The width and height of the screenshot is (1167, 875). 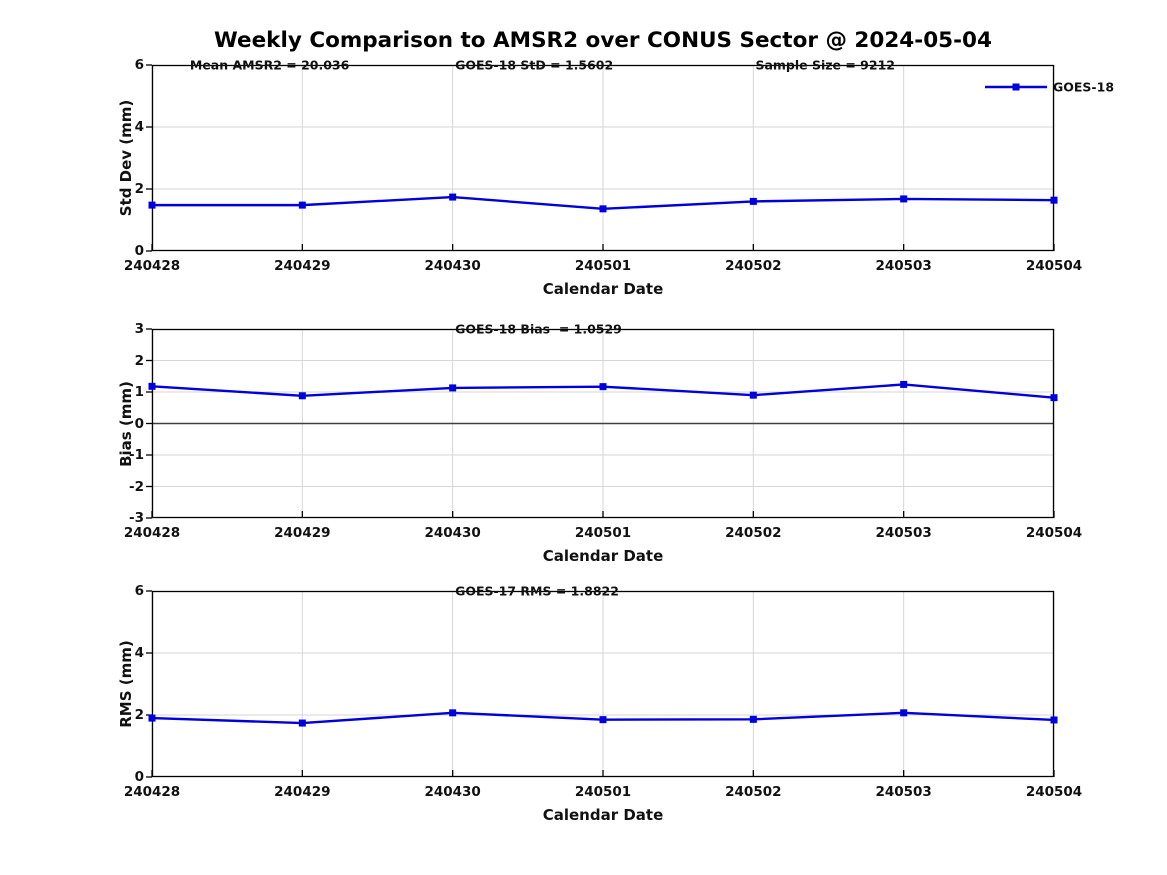 I want to click on legend-label: GOES-18, so click(x=1084, y=87).